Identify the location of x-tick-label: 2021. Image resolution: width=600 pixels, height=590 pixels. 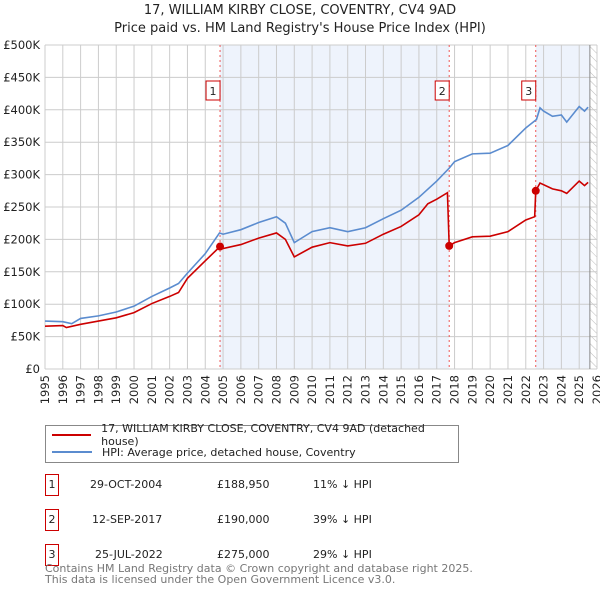
(508, 389).